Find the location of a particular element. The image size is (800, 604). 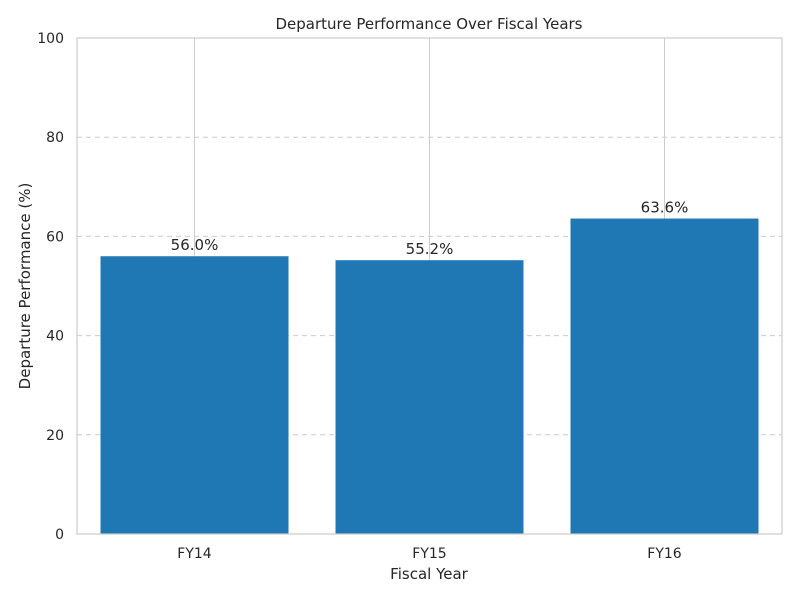

x-axis-label: Fiscal Year is located at coordinates (429, 574).